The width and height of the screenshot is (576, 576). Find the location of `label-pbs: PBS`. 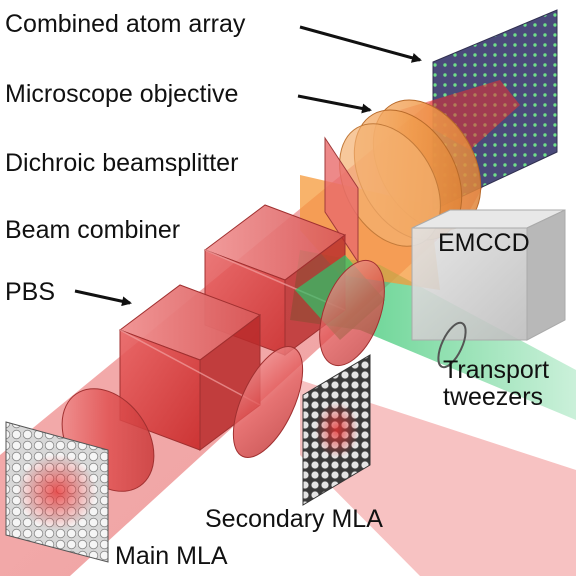

label-pbs: PBS is located at coordinates (30, 292).